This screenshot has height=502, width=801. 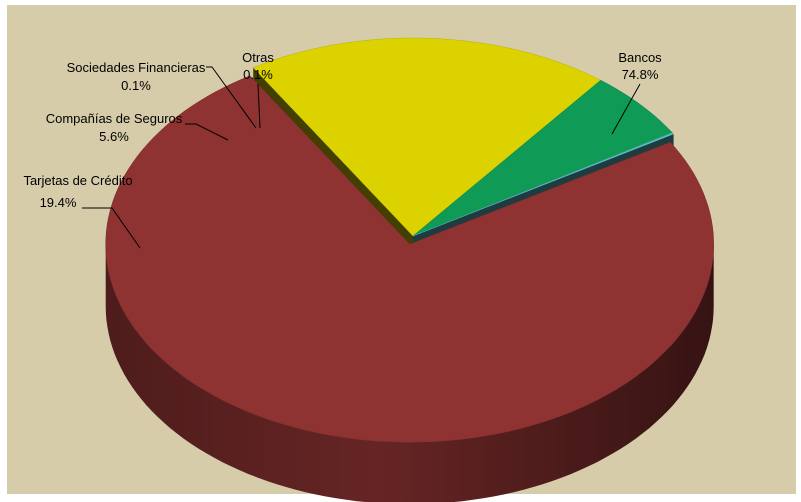 What do you see at coordinates (207, 132) in the screenshot?
I see `leader-seguros` at bounding box center [207, 132].